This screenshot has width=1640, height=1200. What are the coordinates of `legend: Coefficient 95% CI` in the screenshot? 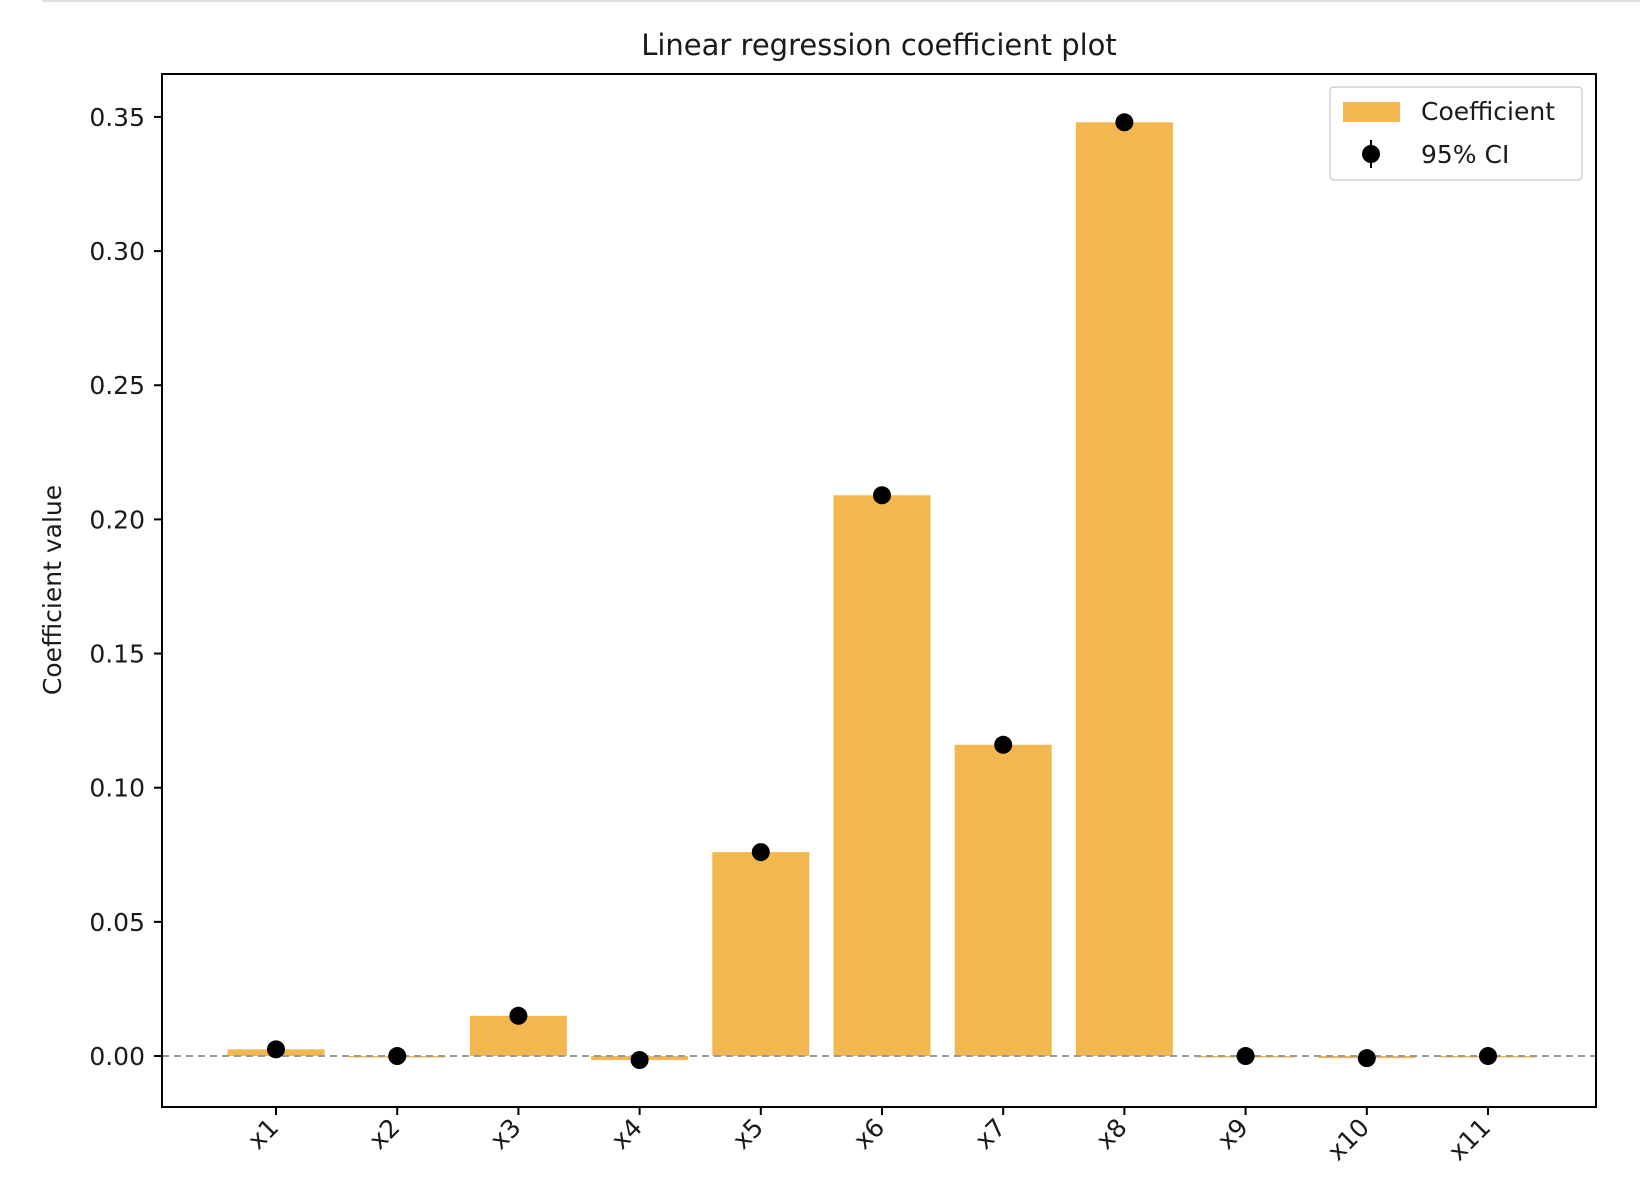 It's located at (1456, 133).